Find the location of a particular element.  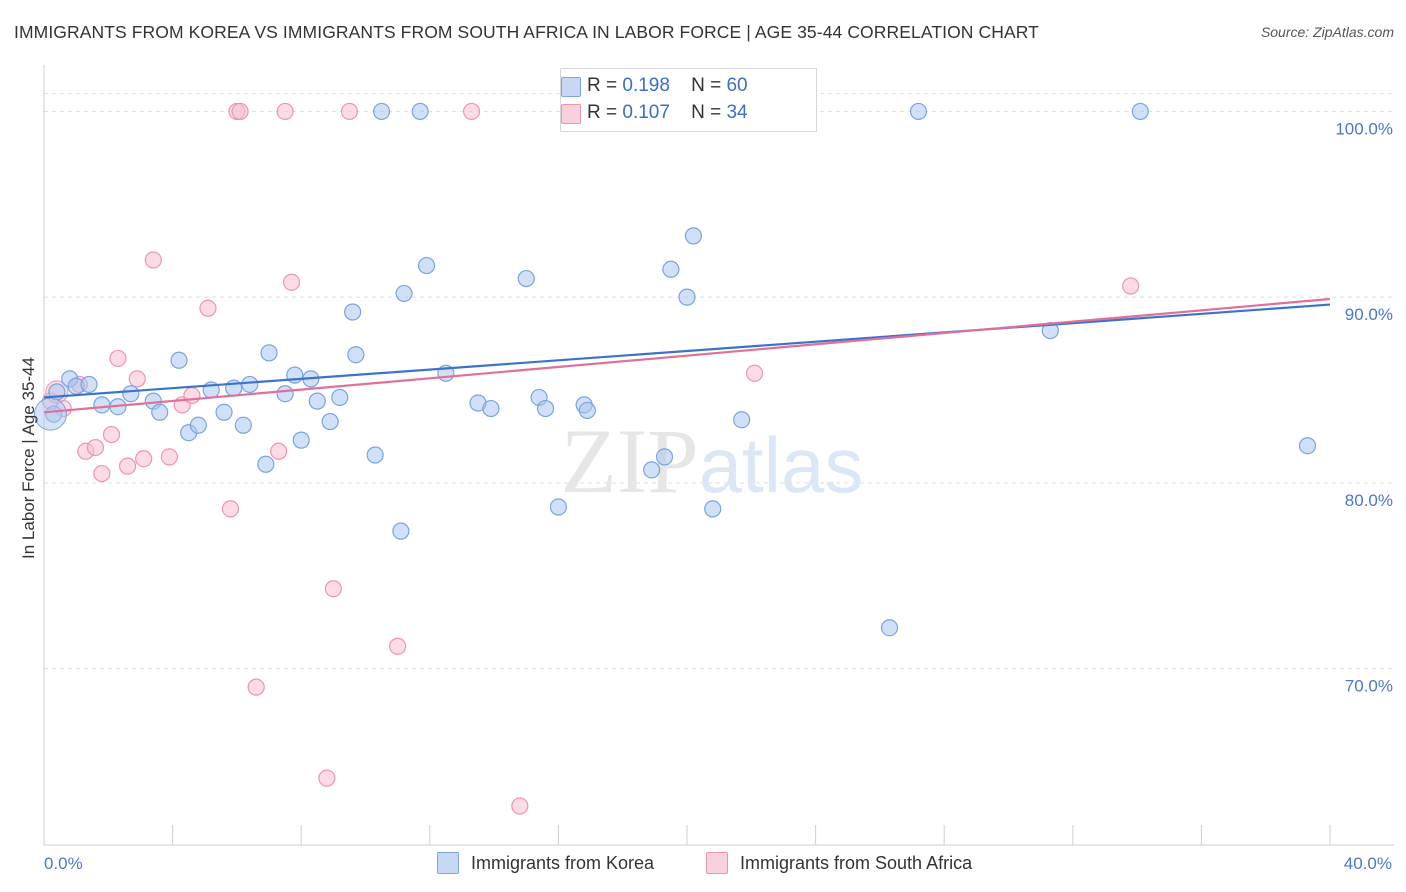

bottom-legend-korea-swatch is located at coordinates (448, 863).